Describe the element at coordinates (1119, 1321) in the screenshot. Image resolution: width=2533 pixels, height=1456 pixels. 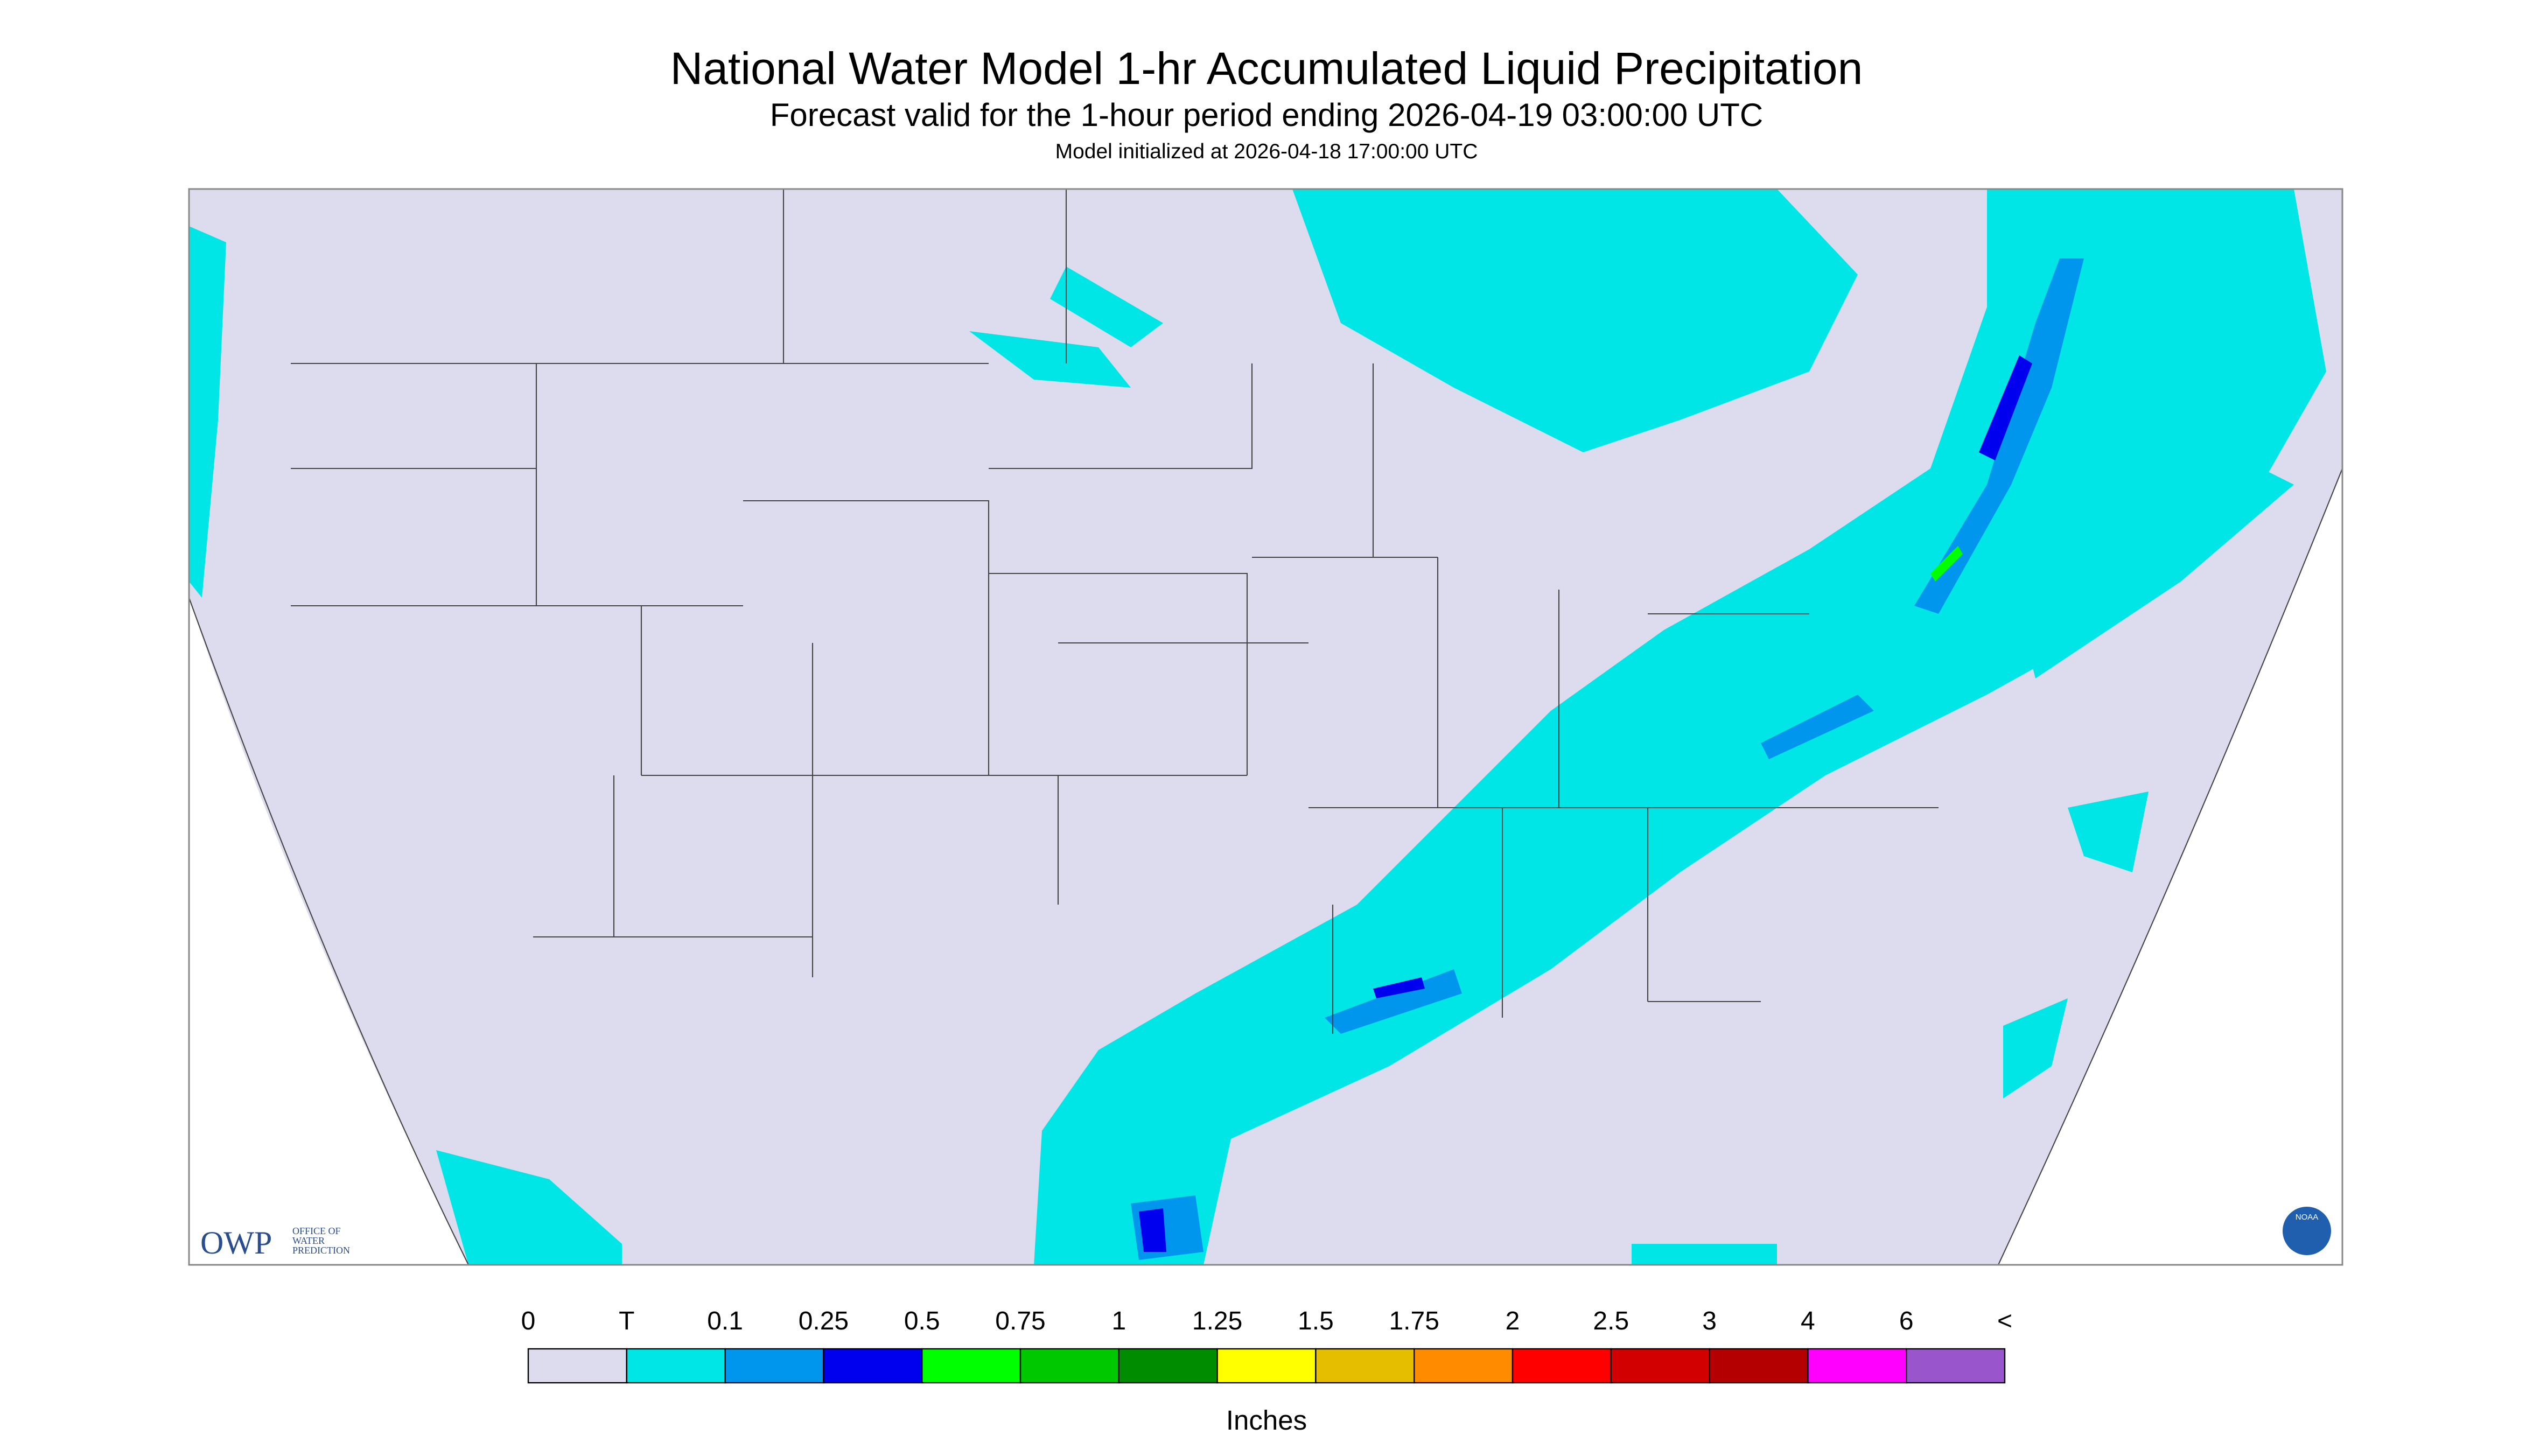
I see `colorbar-label: 1` at that location.